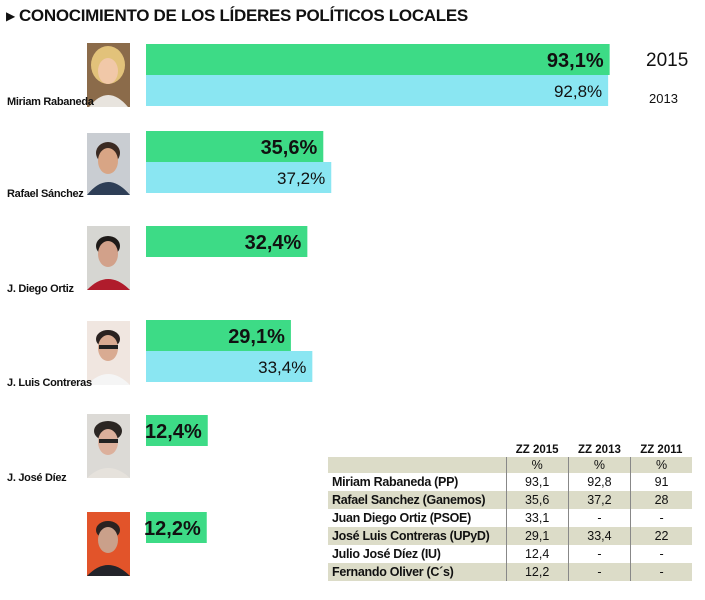 Image resolution: width=705 pixels, height=600 pixels. I want to click on row-value-2011: 22, so click(661, 536).